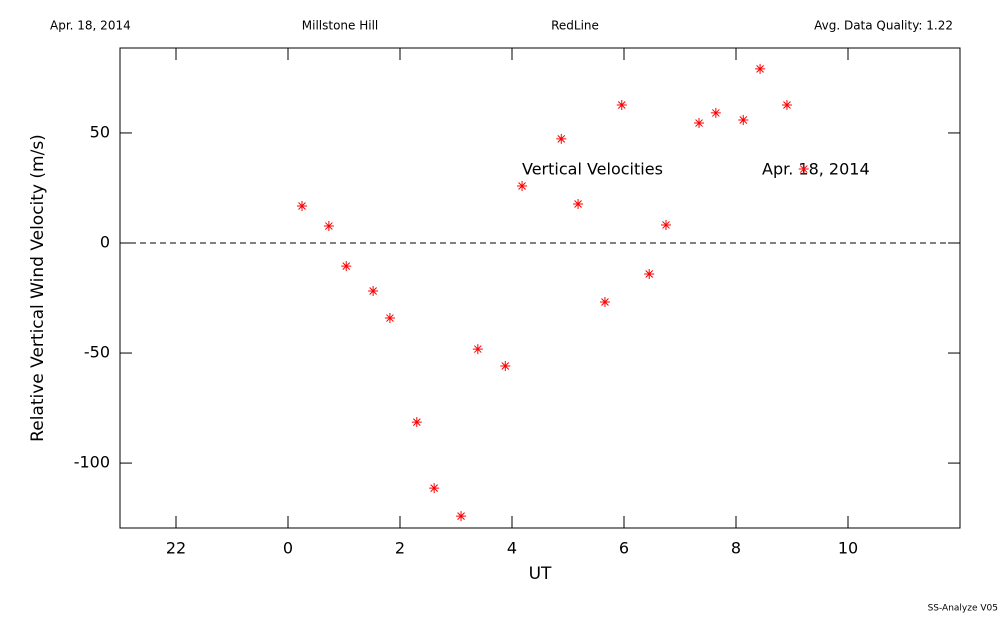 The width and height of the screenshot is (1000, 625). I want to click on y-tick-label: 50, so click(100, 131).